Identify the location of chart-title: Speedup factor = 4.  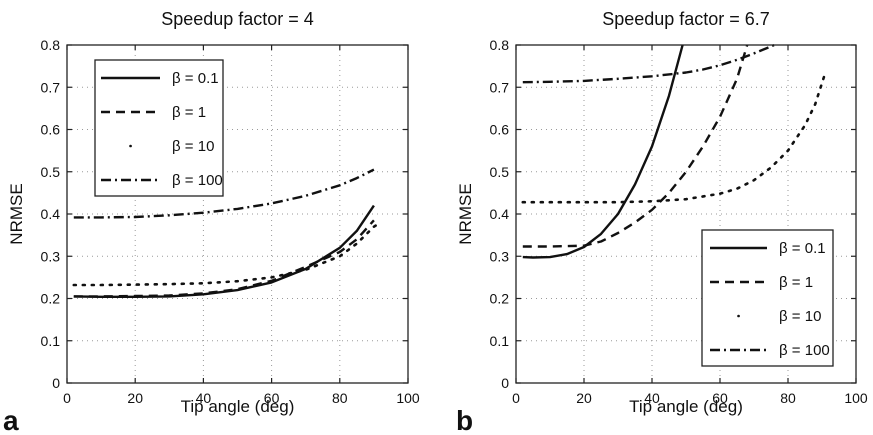
(237, 19).